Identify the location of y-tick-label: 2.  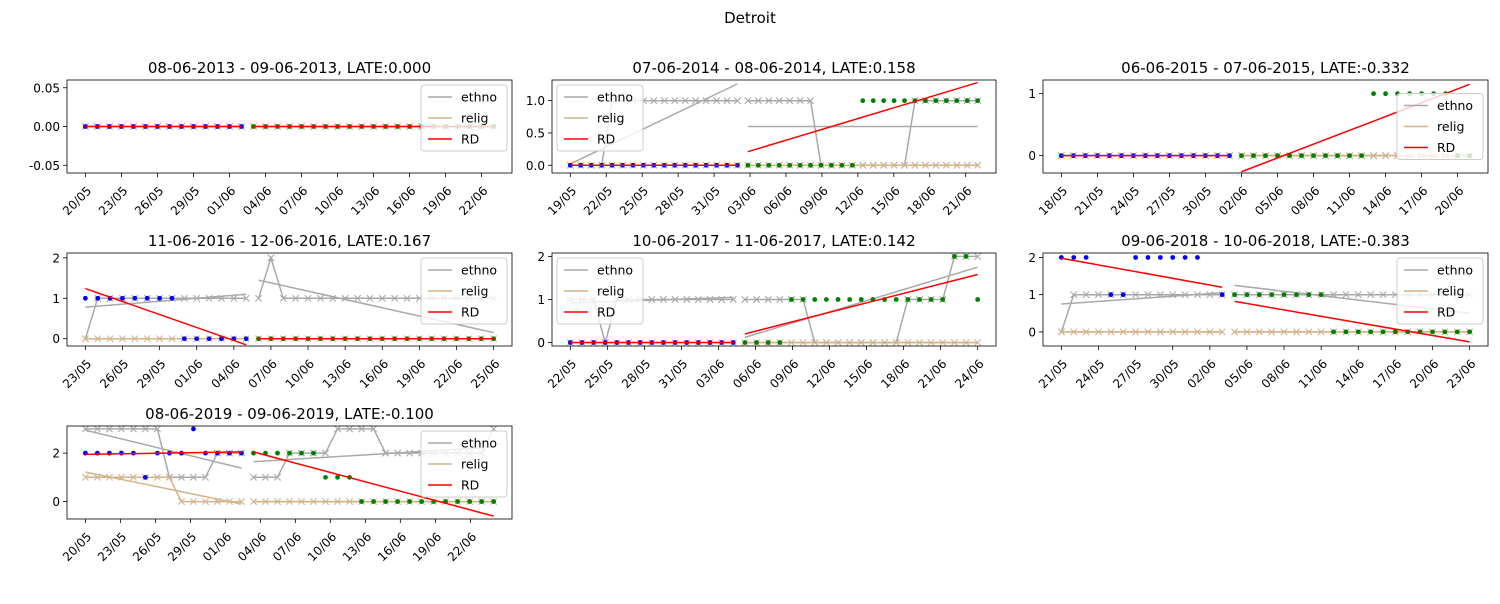
(56, 258).